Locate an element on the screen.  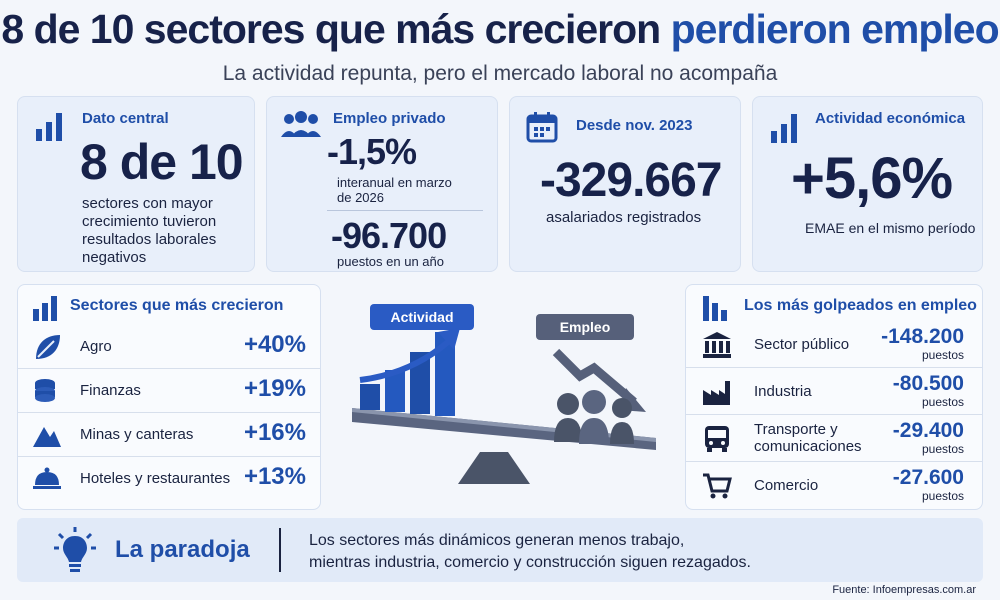
kpi-caption-percent: interanual en marzo de 2026 is located at coordinates (394, 190).